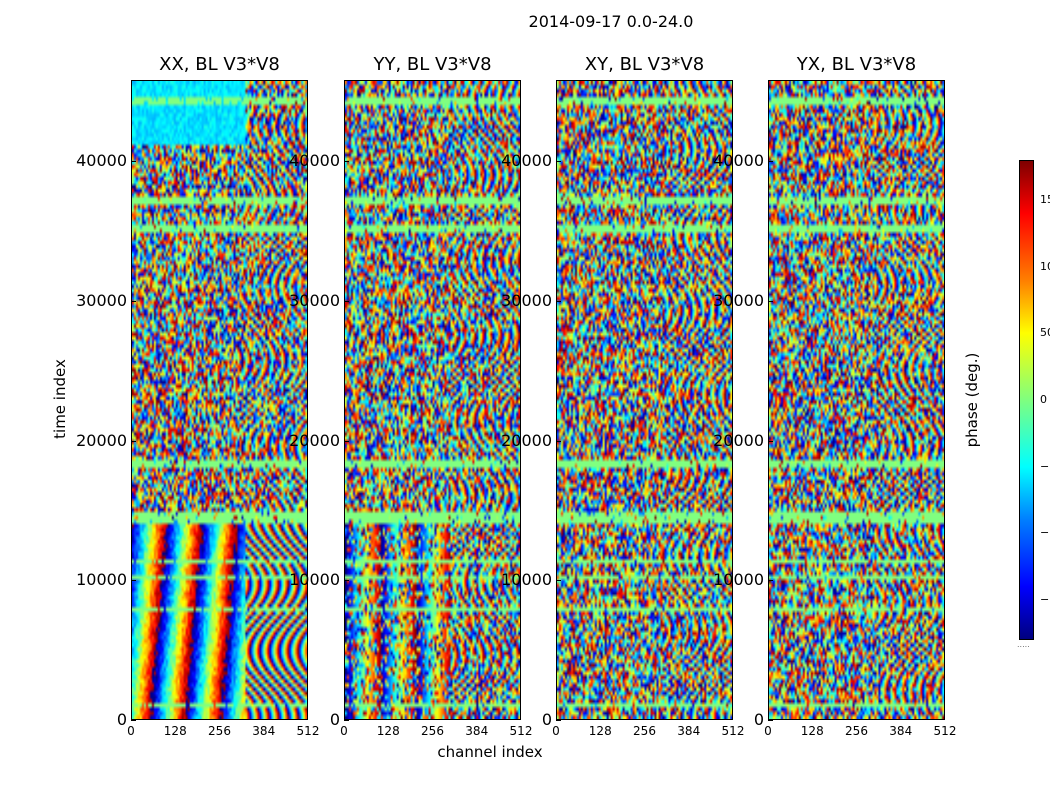 The width and height of the screenshot is (1050, 800). I want to click on colorbar-tick-label: −150, so click(1045, 599).